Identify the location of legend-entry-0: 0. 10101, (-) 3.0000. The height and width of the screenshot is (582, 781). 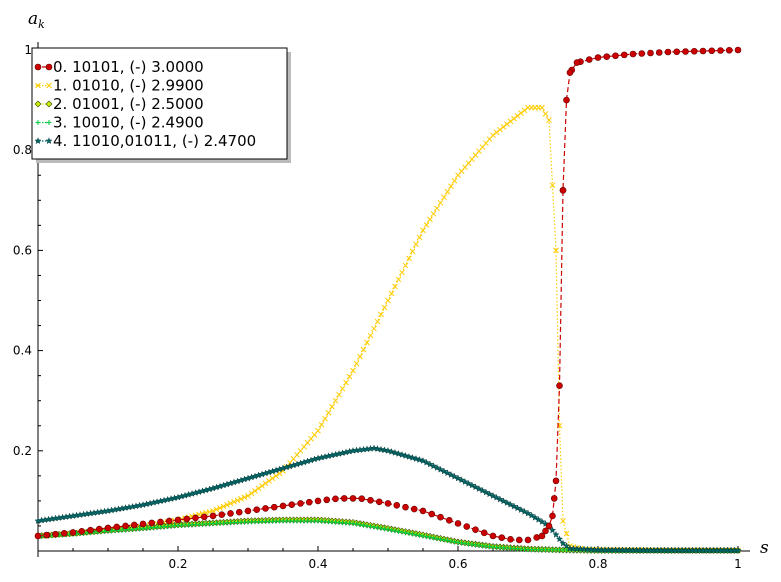
(119, 67).